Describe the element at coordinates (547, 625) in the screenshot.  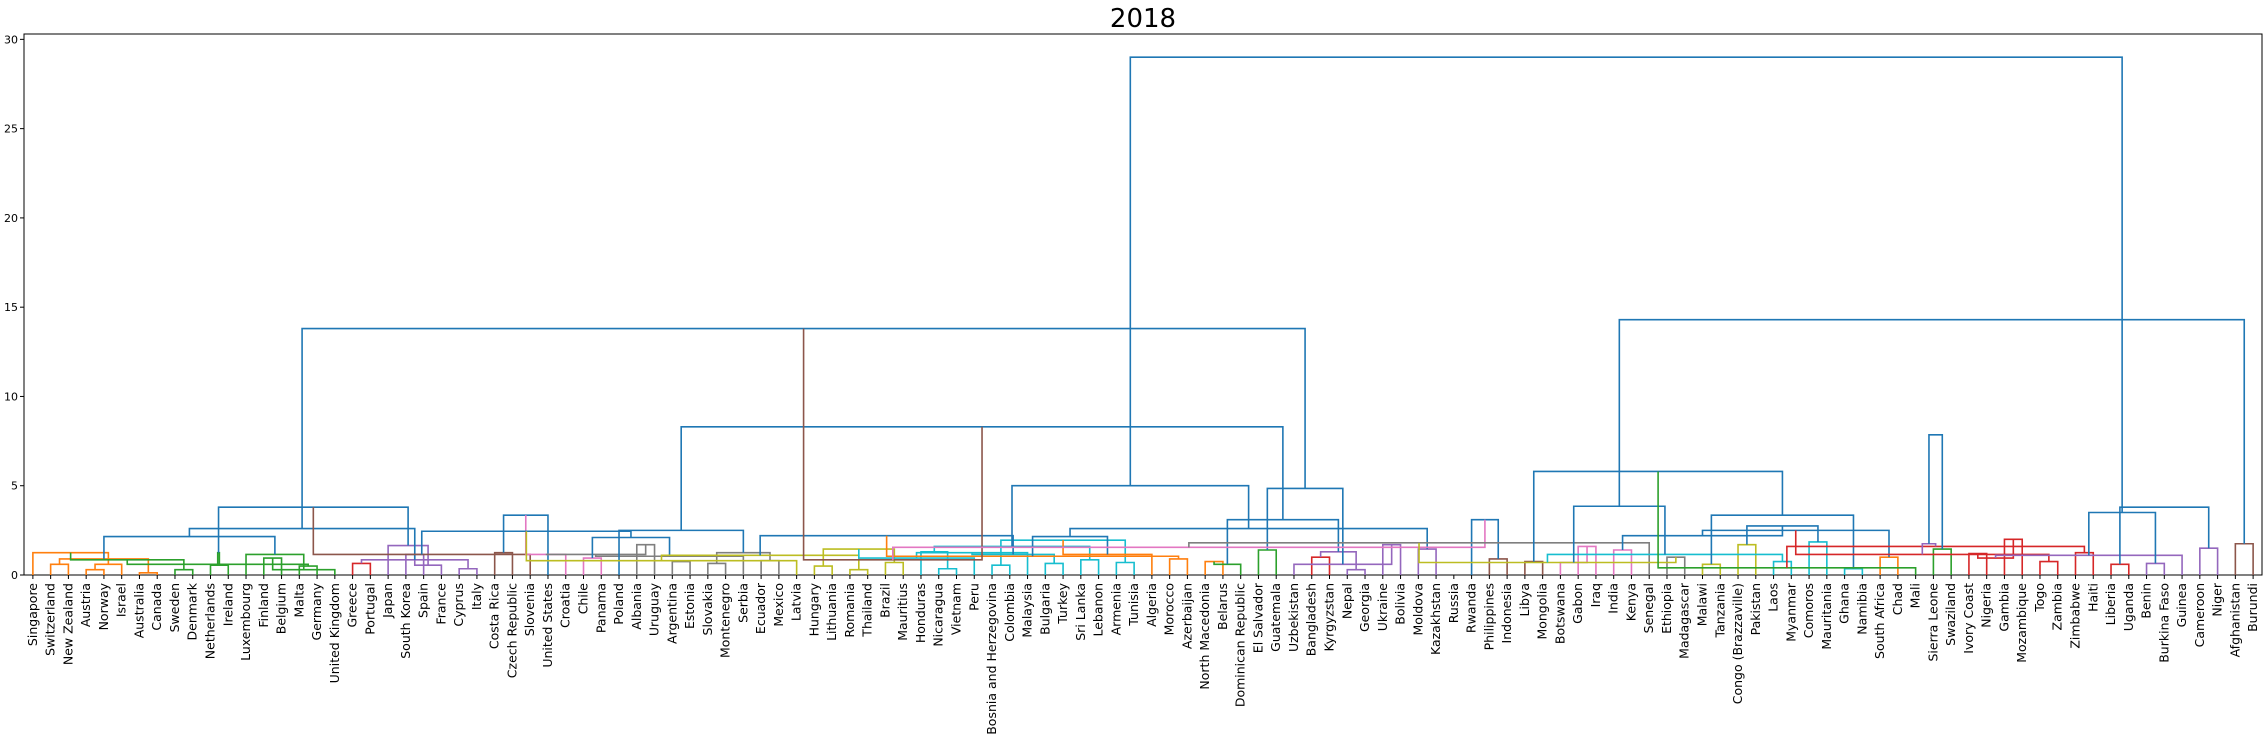
I see `leaf-label: United States` at that location.